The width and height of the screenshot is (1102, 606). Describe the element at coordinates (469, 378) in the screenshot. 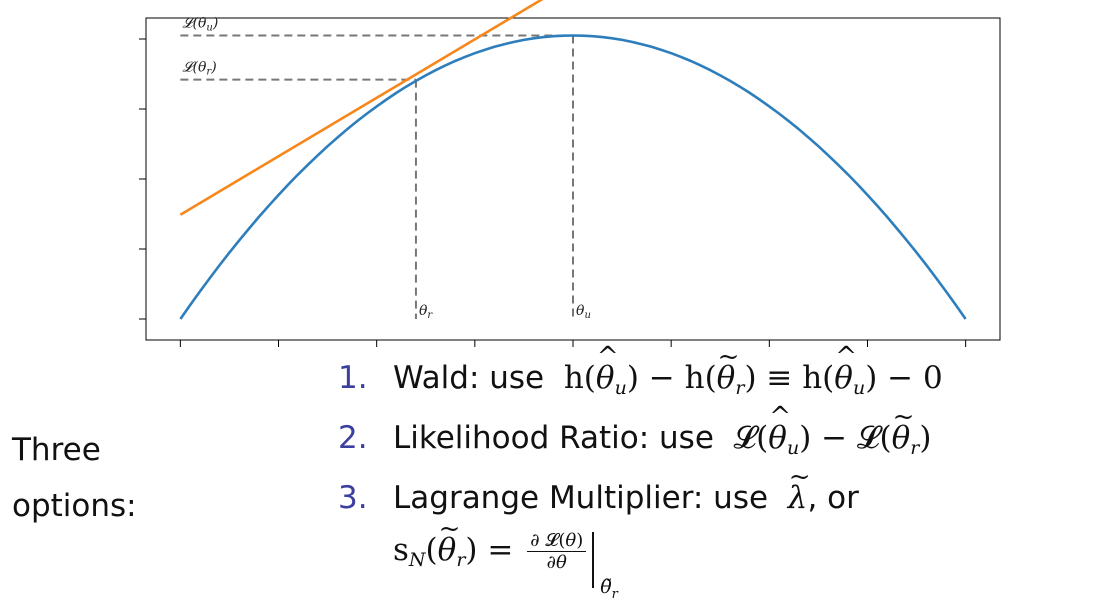

I see `option-name: Wald: use` at that location.